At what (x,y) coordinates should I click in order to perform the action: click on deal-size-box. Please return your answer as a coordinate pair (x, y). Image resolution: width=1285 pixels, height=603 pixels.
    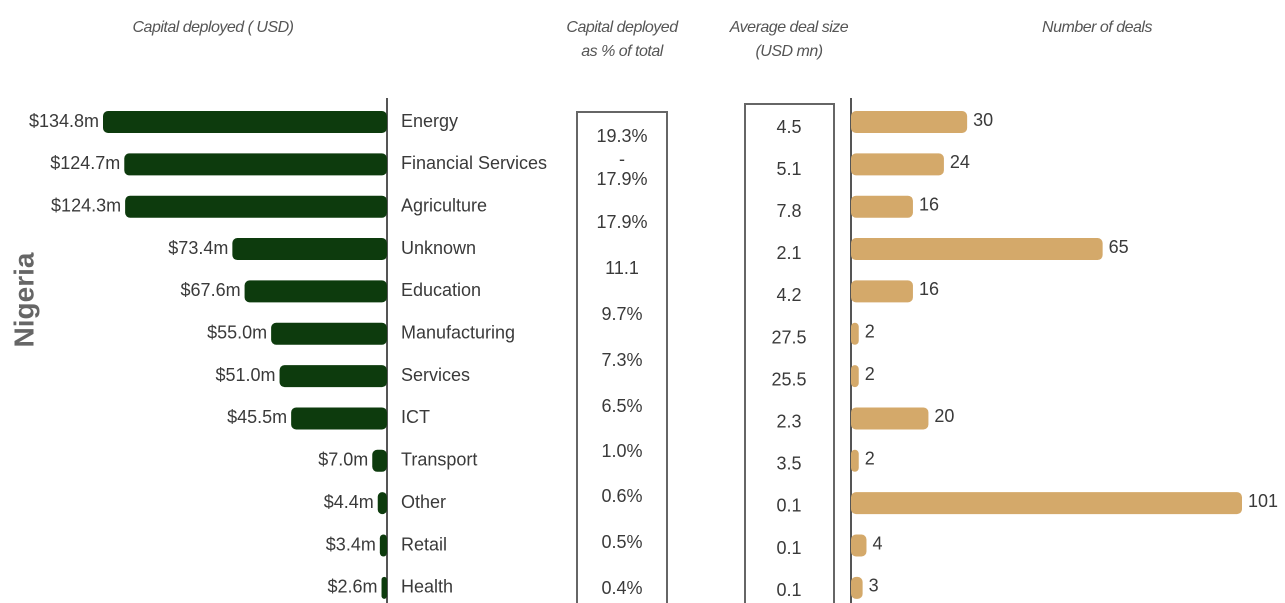
    Looking at the image, I should click on (789, 353).